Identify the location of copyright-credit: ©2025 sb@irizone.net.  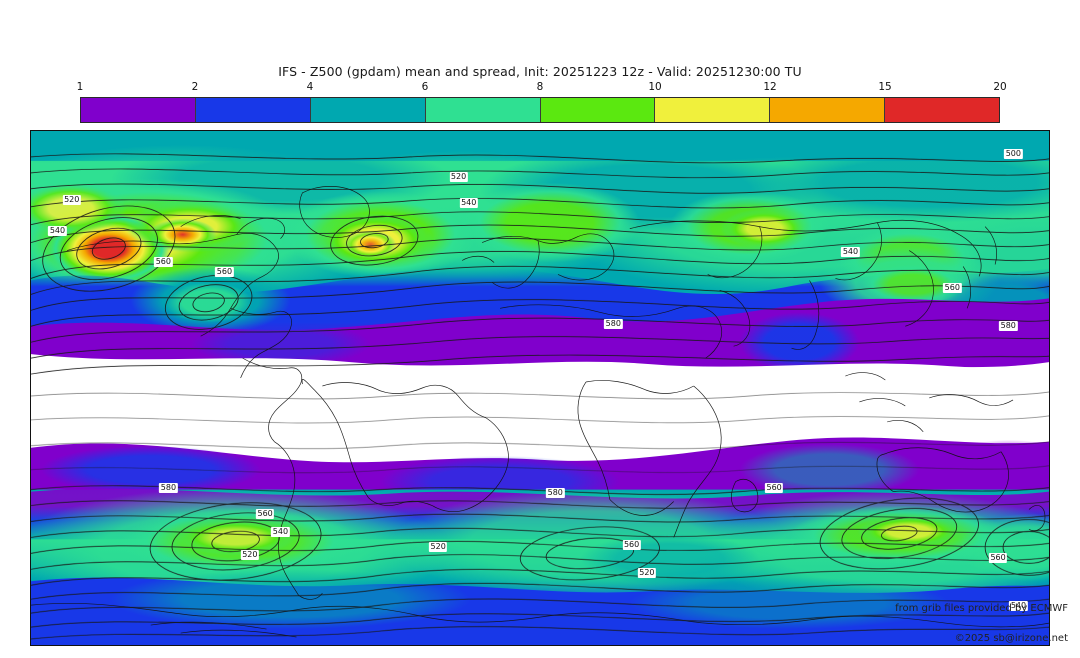
(1011, 638).